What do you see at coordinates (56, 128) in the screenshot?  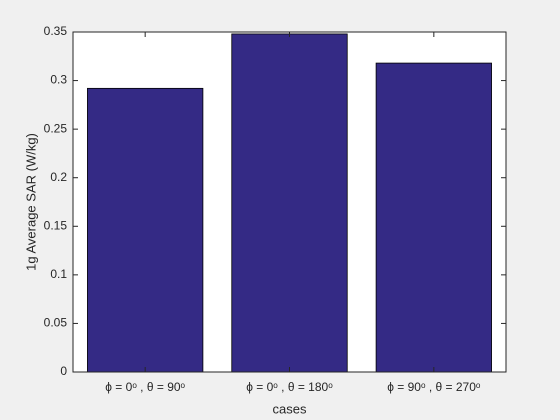 I see `y-tick-label: 0.25` at bounding box center [56, 128].